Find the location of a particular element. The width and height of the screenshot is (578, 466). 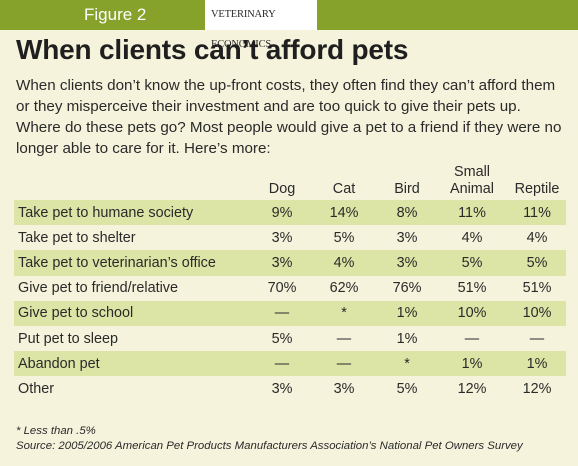

row-label-header is located at coordinates (134, 181).